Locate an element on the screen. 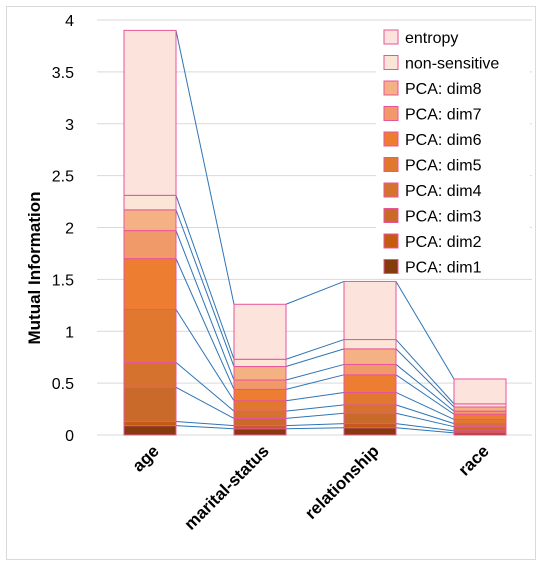  x-category-label: race is located at coordinates (474, 460).